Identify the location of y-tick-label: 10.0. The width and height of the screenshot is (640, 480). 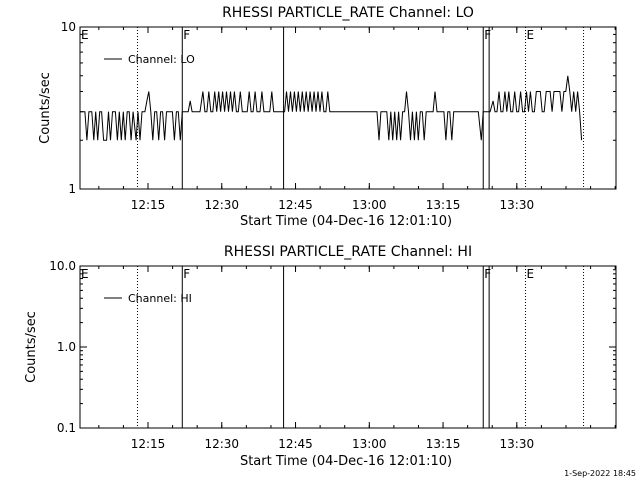
(62, 266).